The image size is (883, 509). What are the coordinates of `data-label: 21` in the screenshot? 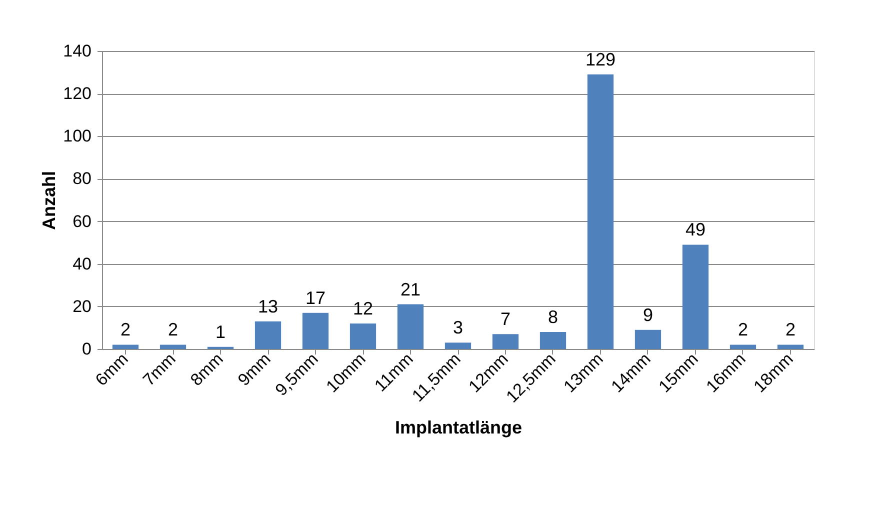 It's located at (410, 289).